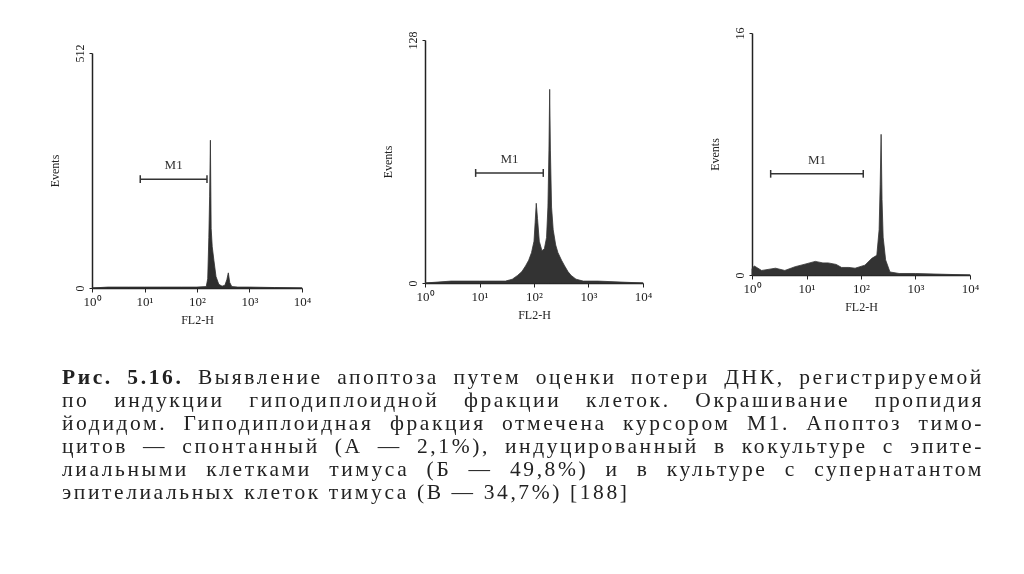  Describe the element at coordinates (523, 446) in the screenshot. I see `text: цитов — спонтанный (А — 2,1%), индуцированный в кокультуре с эпите-` at that location.